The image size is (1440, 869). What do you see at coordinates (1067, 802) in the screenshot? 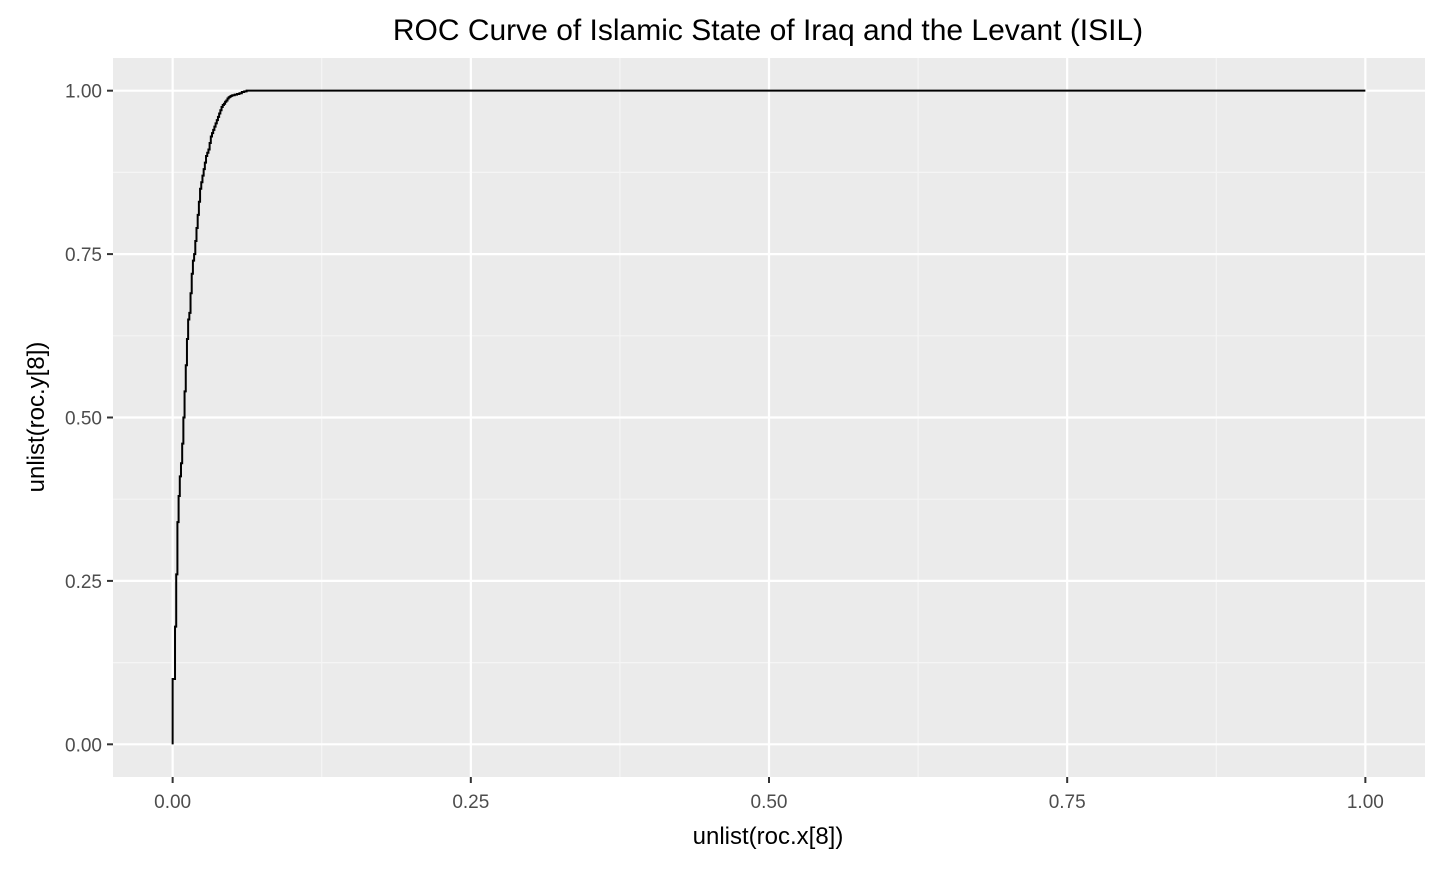
I see `x-tick-label: 0.75` at bounding box center [1067, 802].